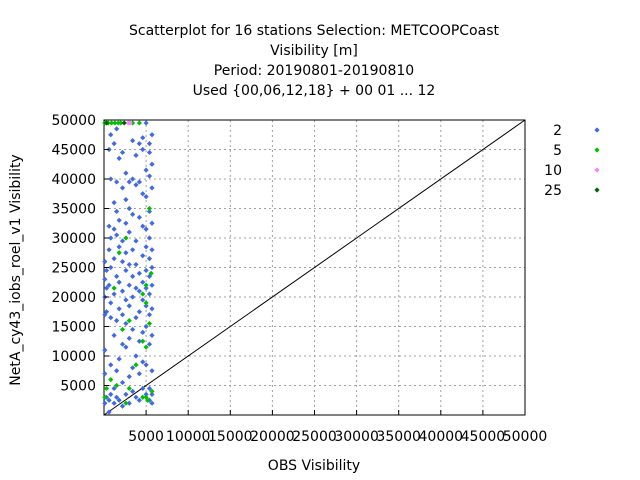  What do you see at coordinates (188, 437) in the screenshot?
I see `x-tick-label: 10000` at bounding box center [188, 437].